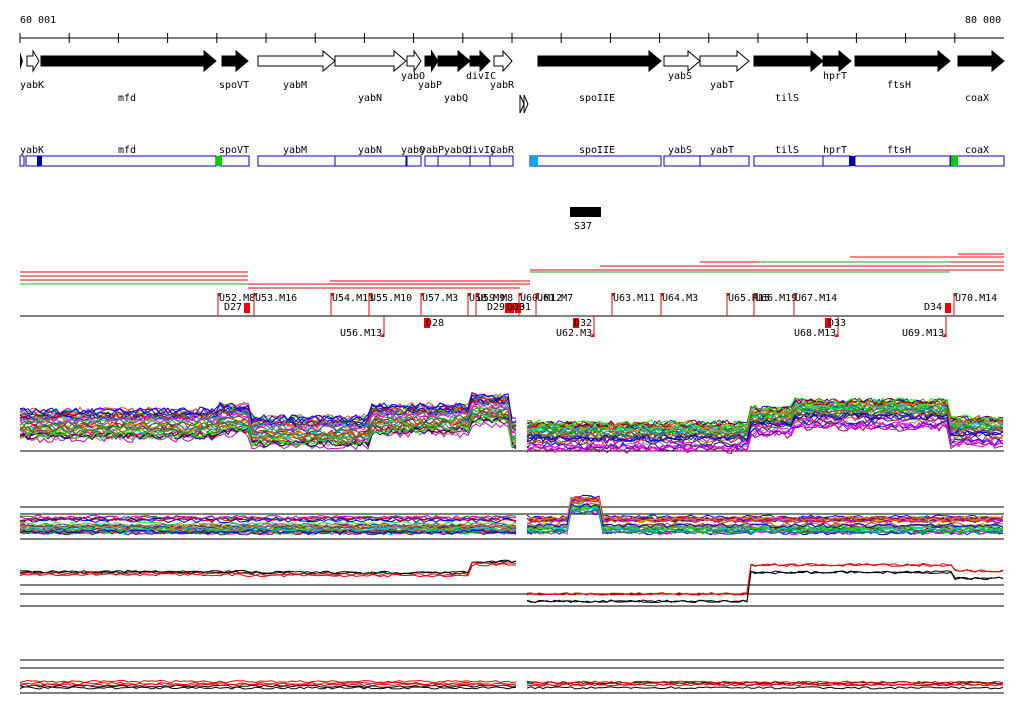 The image size is (1024, 714). I want to click on gene-arrow-yabS, so click(682, 61).